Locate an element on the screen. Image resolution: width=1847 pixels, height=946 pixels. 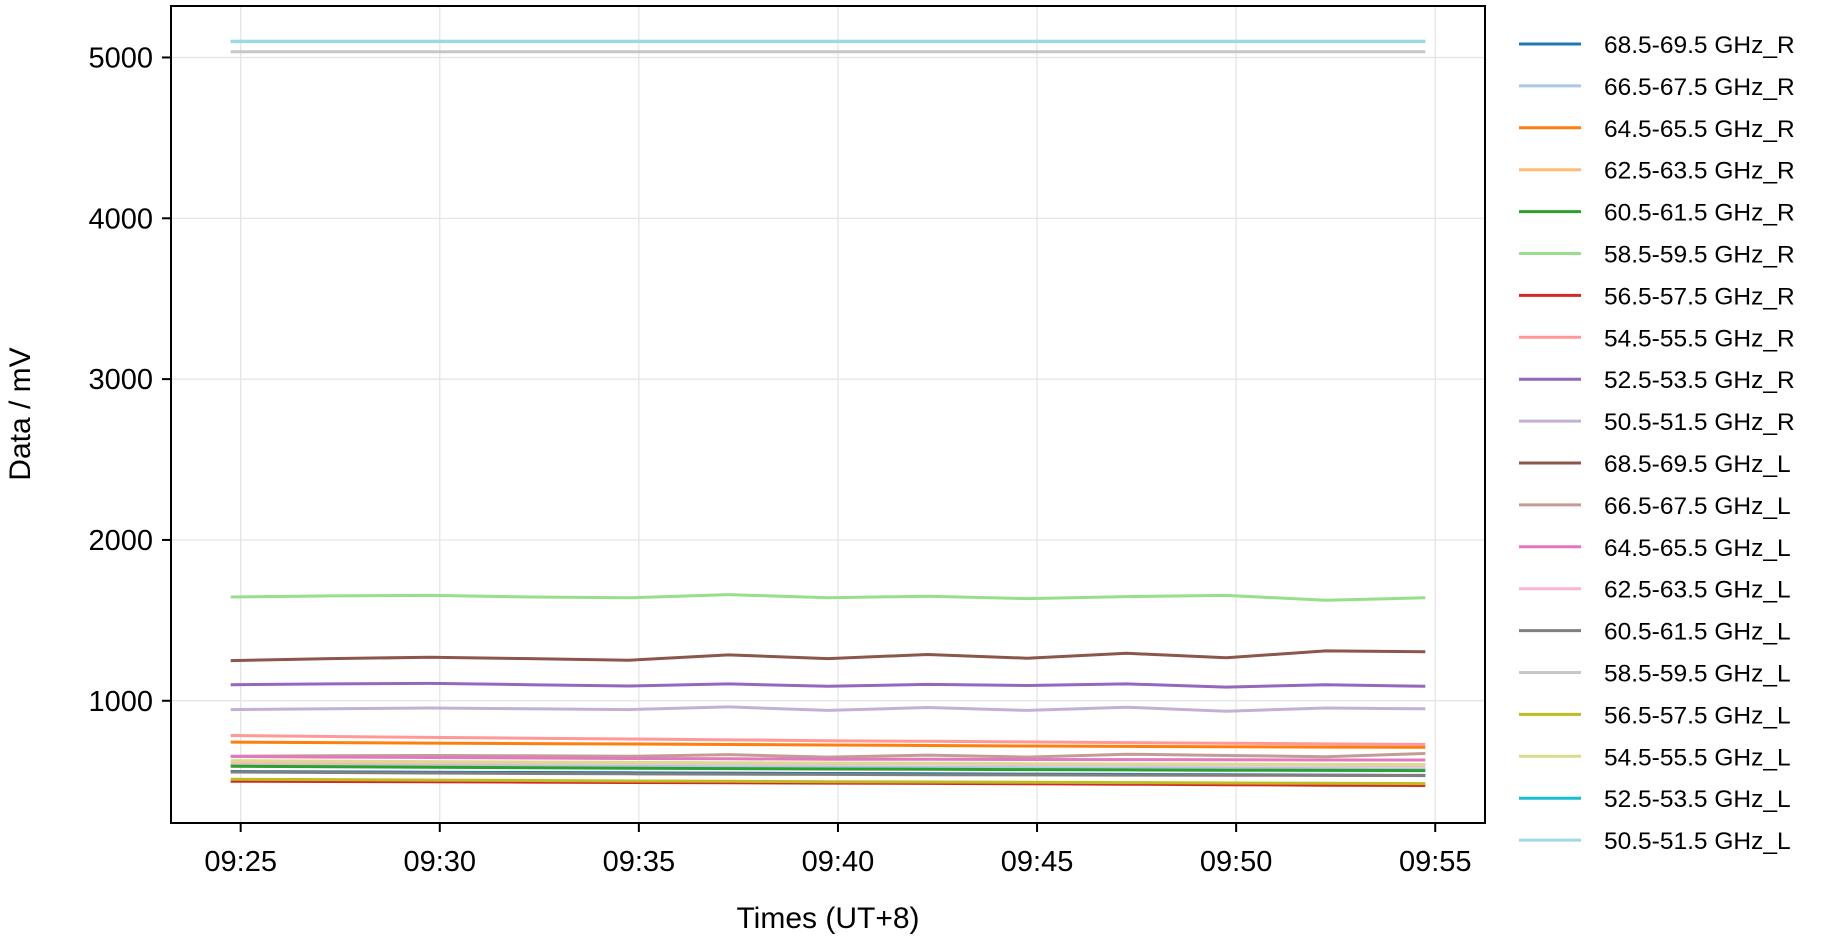
x-tick-label: 09:50 is located at coordinates (1236, 862).